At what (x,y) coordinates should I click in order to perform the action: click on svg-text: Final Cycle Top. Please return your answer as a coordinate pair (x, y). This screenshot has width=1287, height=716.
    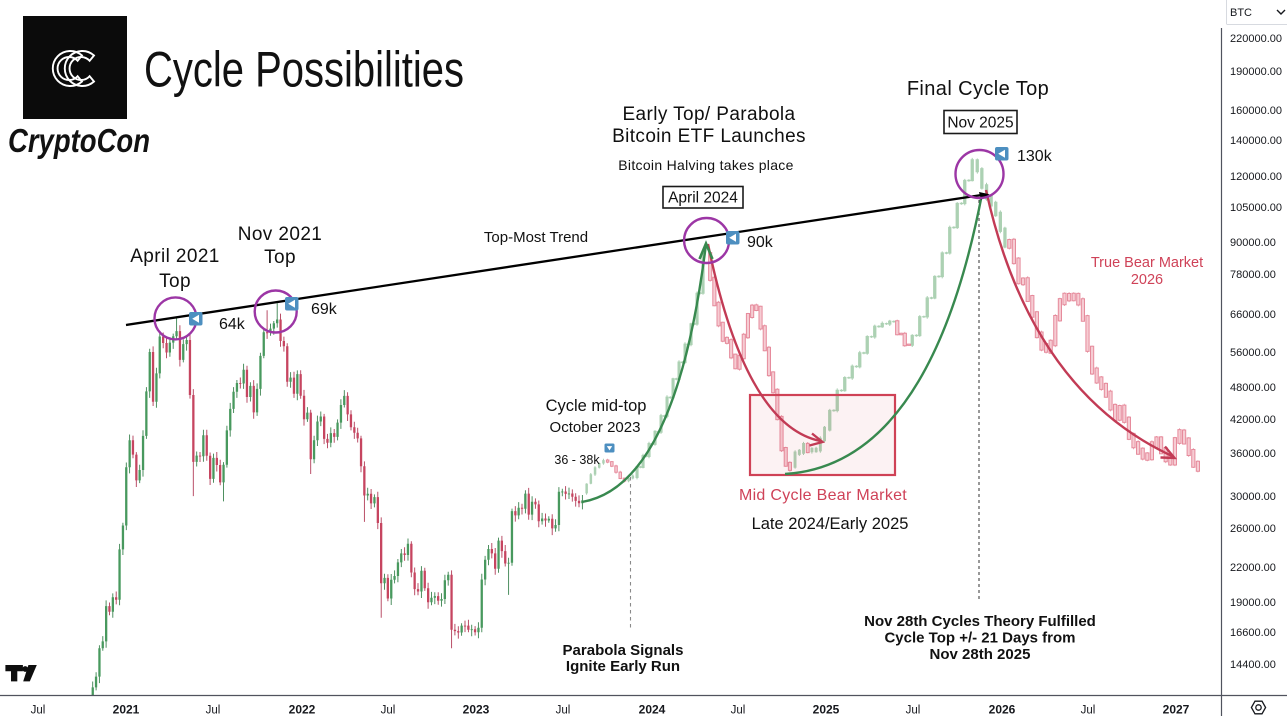
    Looking at the image, I should click on (978, 89).